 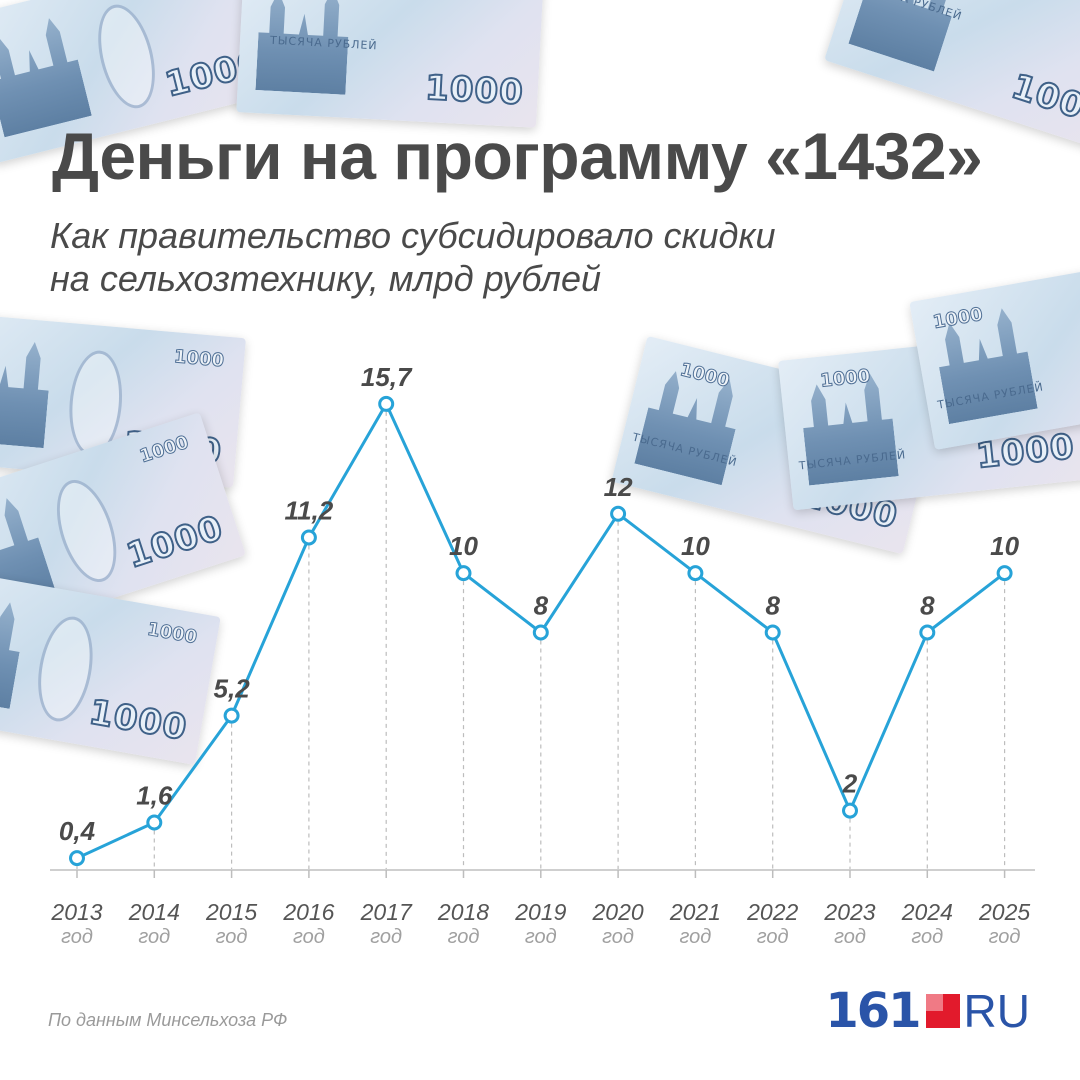 I want to click on source-note: По данным Минсельхоза РФ, so click(x=168, y=1020).